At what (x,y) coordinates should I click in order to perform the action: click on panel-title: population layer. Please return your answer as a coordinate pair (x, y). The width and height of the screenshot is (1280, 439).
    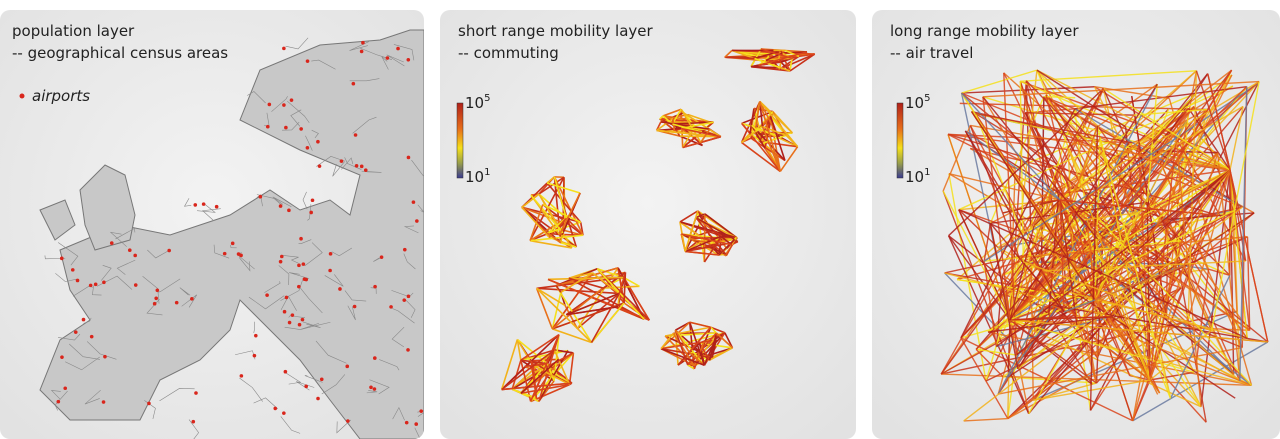
    Looking at the image, I should click on (73, 31).